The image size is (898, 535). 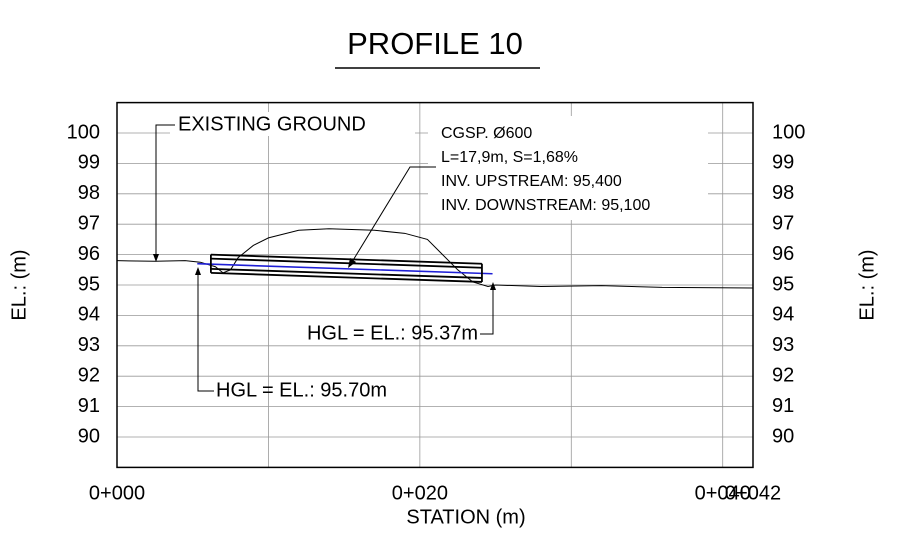 I want to click on y-tick-label-right: 94, so click(x=783, y=315).